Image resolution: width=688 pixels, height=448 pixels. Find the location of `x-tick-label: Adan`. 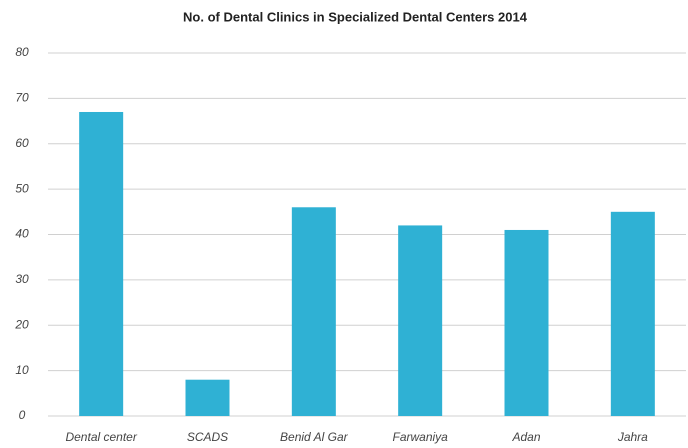

x-tick-label: Adan is located at coordinates (525, 437).